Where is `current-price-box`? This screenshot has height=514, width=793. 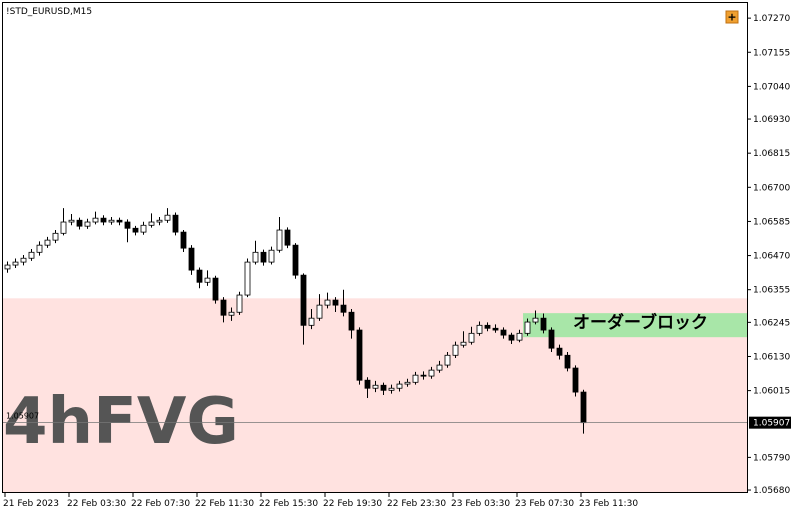
current-price-box is located at coordinates (770, 422).